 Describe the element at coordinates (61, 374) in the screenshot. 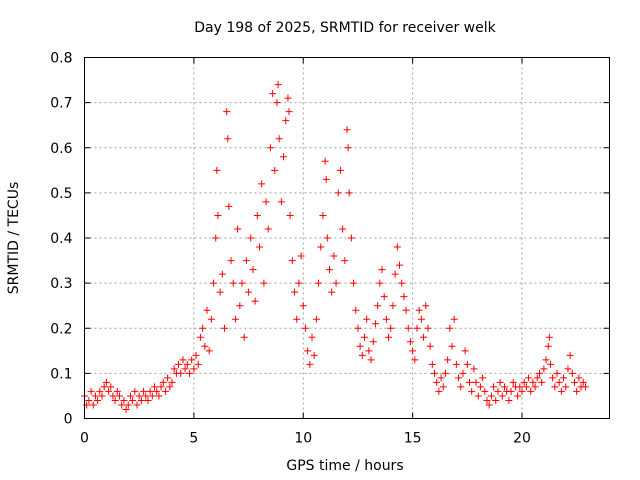

I see `y-tick-label: 0.1` at that location.